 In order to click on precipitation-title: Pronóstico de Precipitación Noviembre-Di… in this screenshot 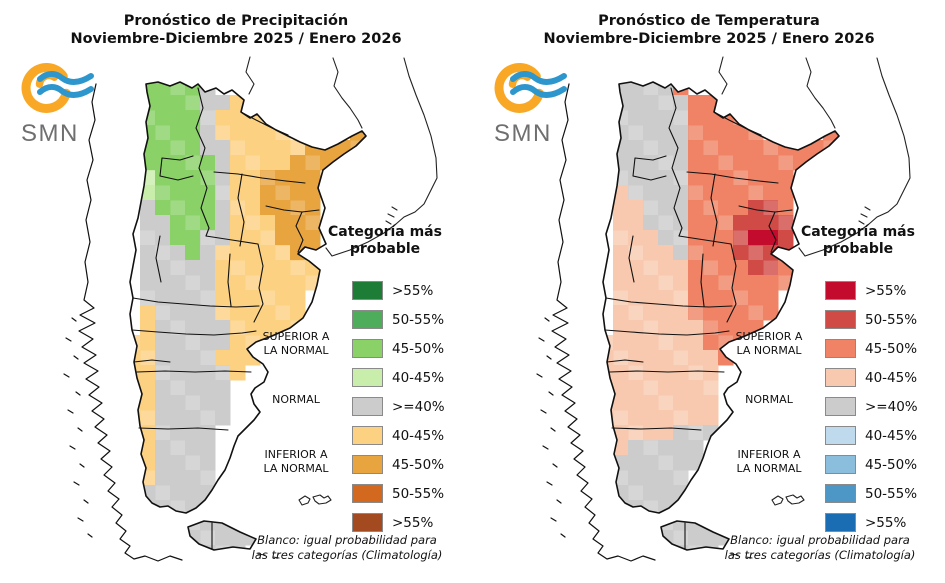, I will do `click(236, 30)`.